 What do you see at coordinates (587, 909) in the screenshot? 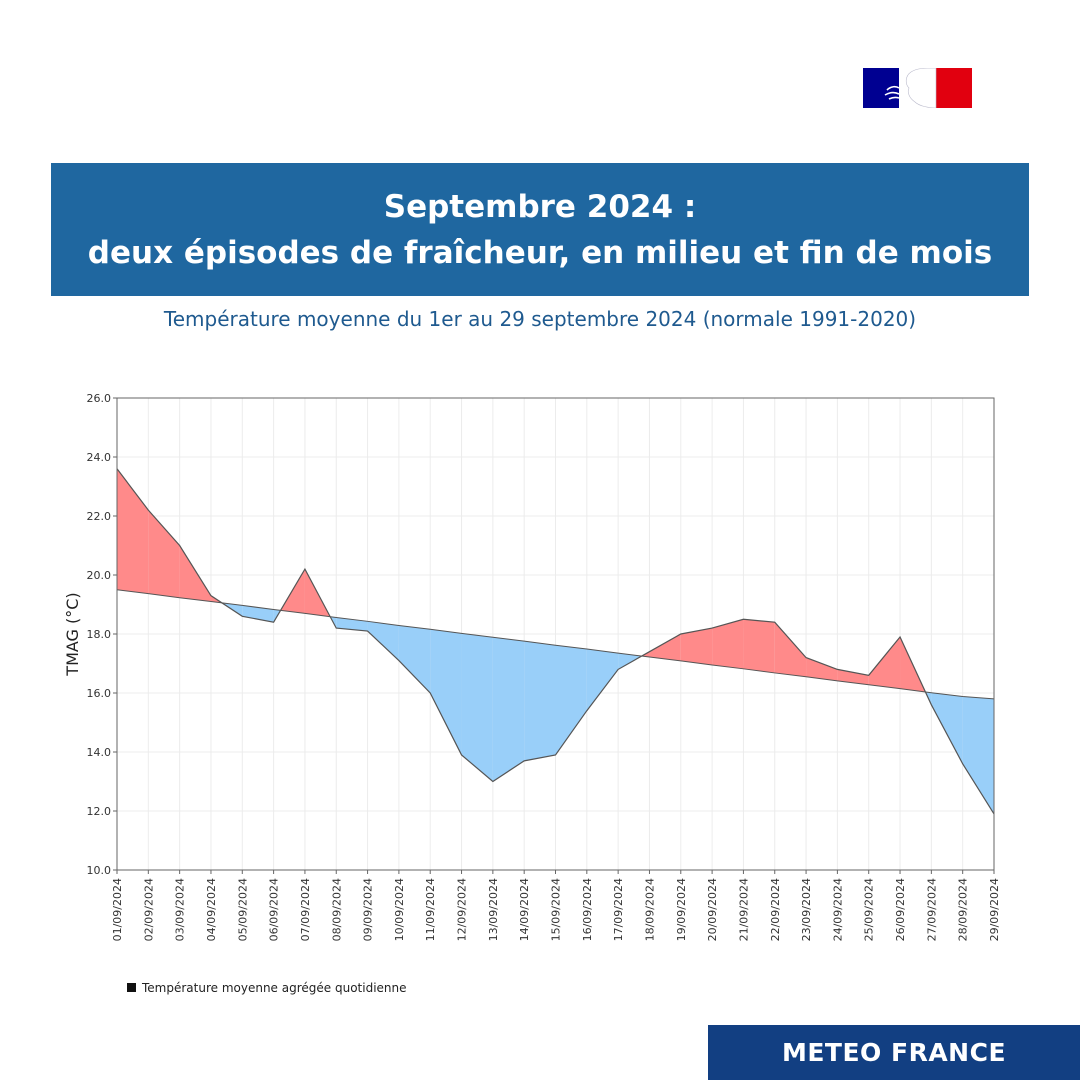
I see `x-tick-label: 16/09/2024` at bounding box center [587, 909].